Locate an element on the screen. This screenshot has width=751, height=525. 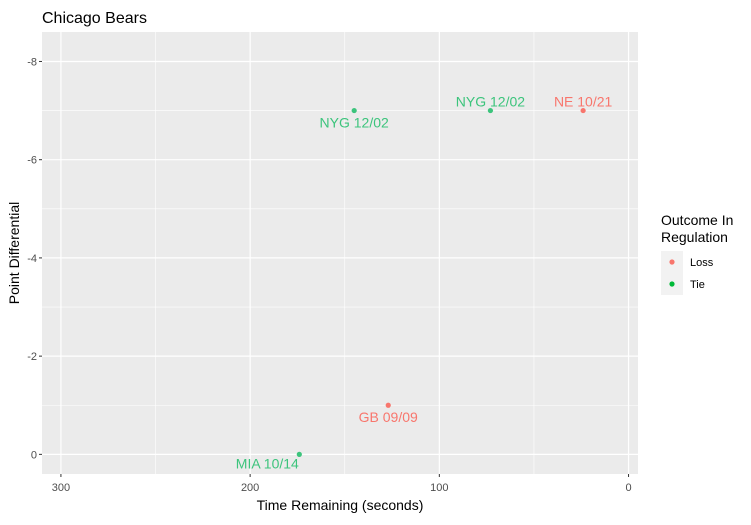
y-axis-tick-label: -6 is located at coordinates (32, 161).